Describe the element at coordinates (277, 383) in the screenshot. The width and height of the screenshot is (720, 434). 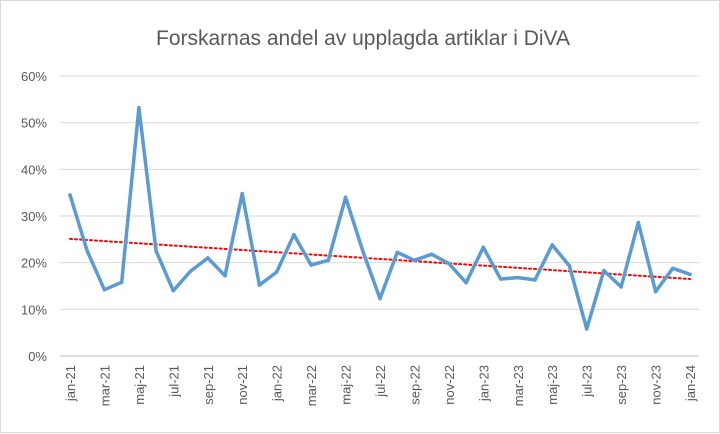
I see `x-tick-label: jan-22` at that location.